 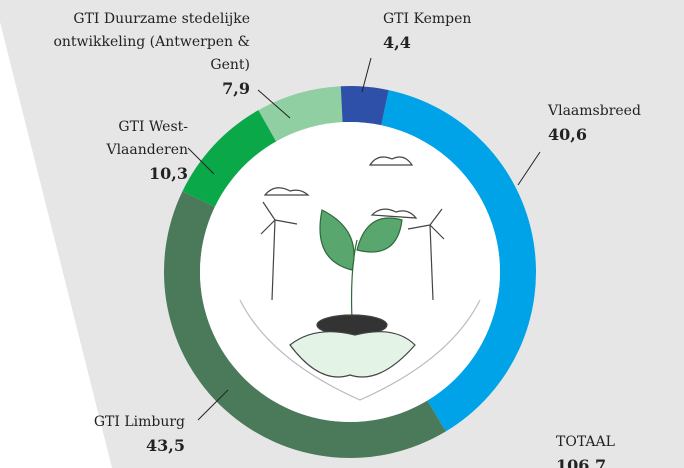 What do you see at coordinates (139, 422) in the screenshot?
I see `category-label: GTI Limburg` at bounding box center [139, 422].